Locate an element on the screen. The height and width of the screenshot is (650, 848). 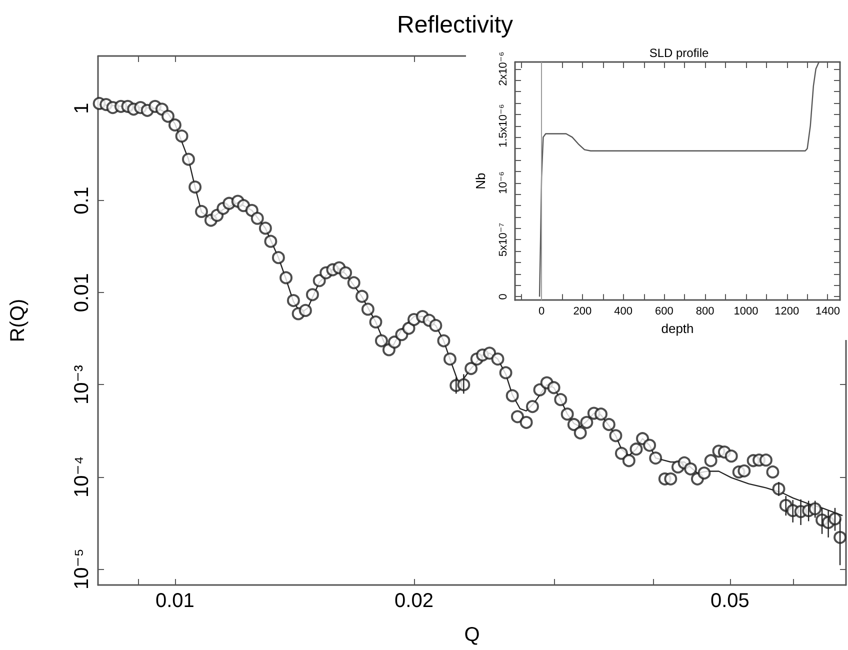
x-tick-label: 600 is located at coordinates (664, 312).